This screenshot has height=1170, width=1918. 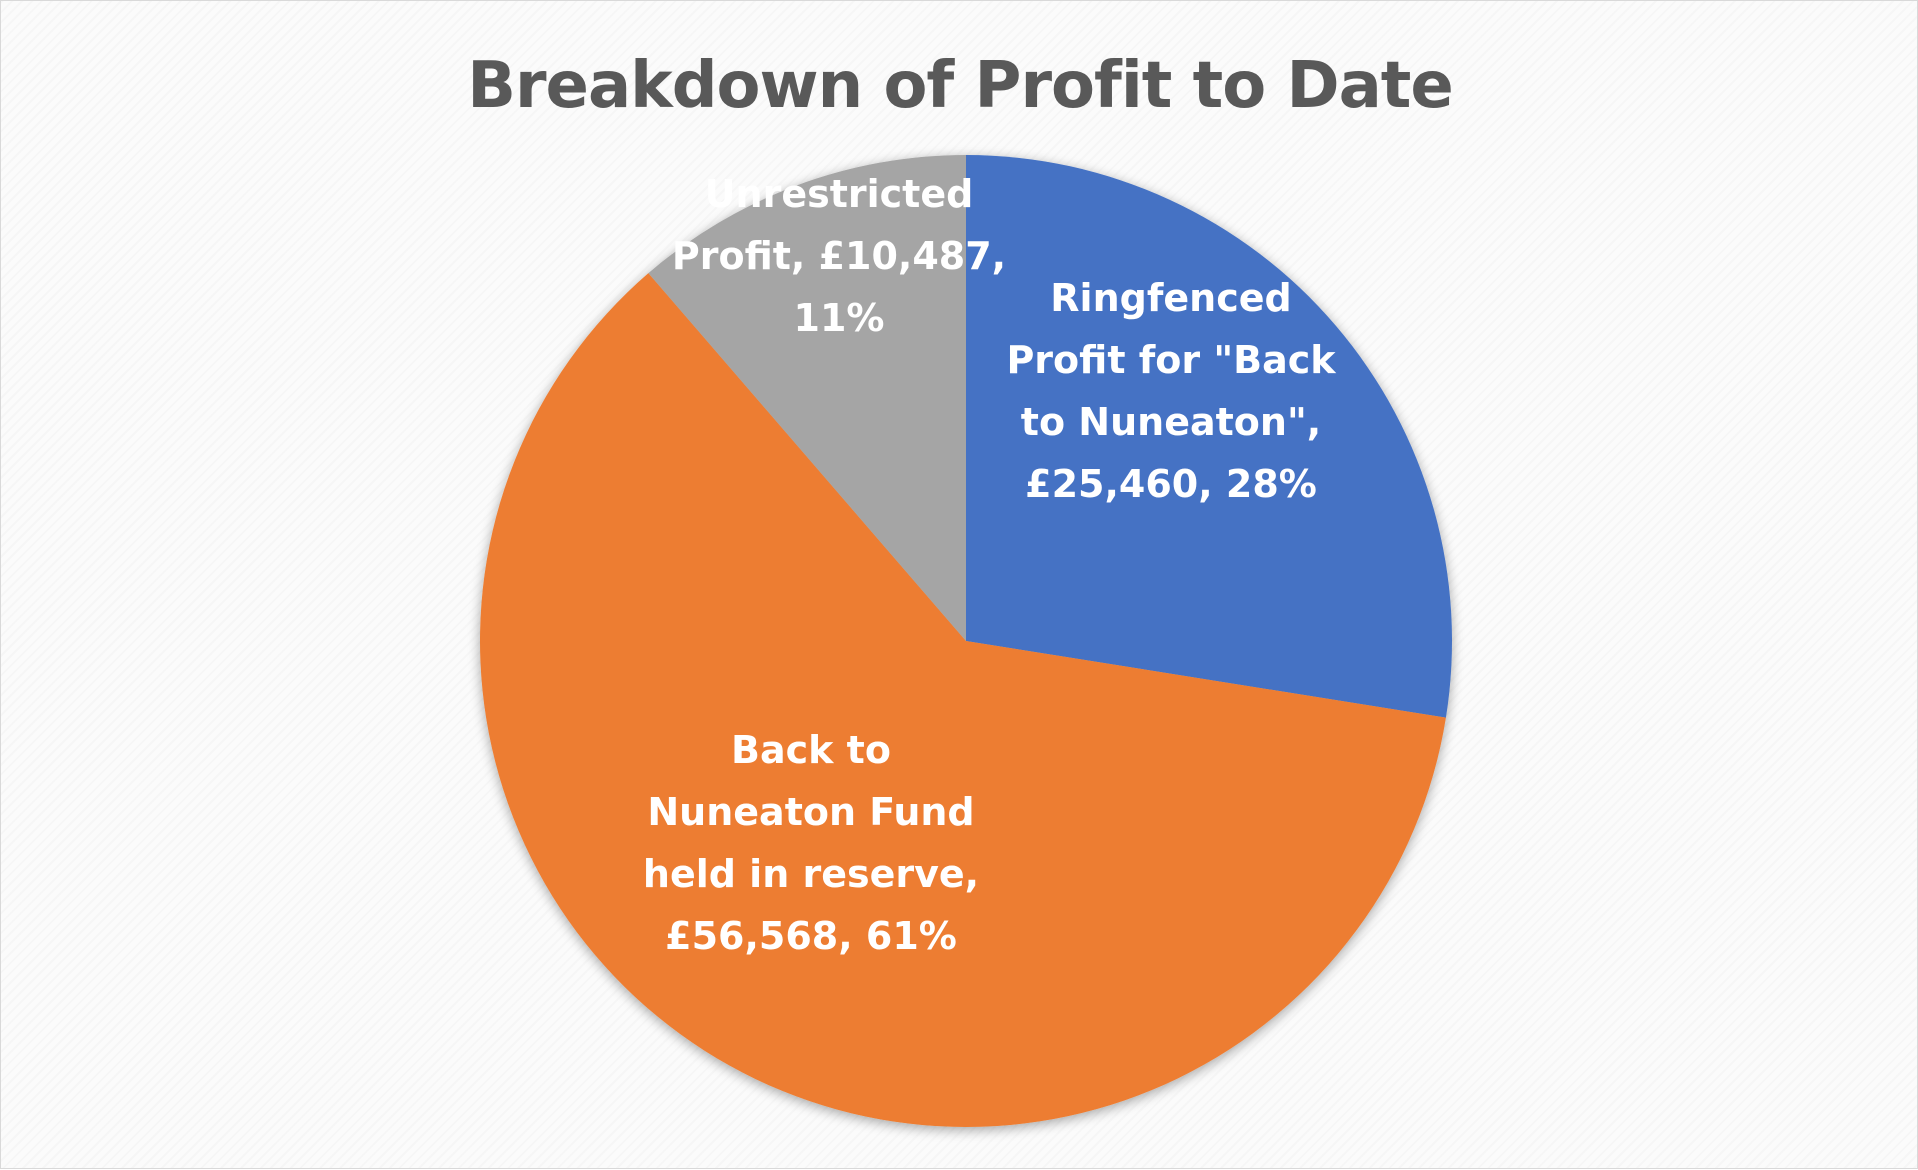 What do you see at coordinates (811, 874) in the screenshot?
I see `slice-label-line: held in reserve,` at bounding box center [811, 874].